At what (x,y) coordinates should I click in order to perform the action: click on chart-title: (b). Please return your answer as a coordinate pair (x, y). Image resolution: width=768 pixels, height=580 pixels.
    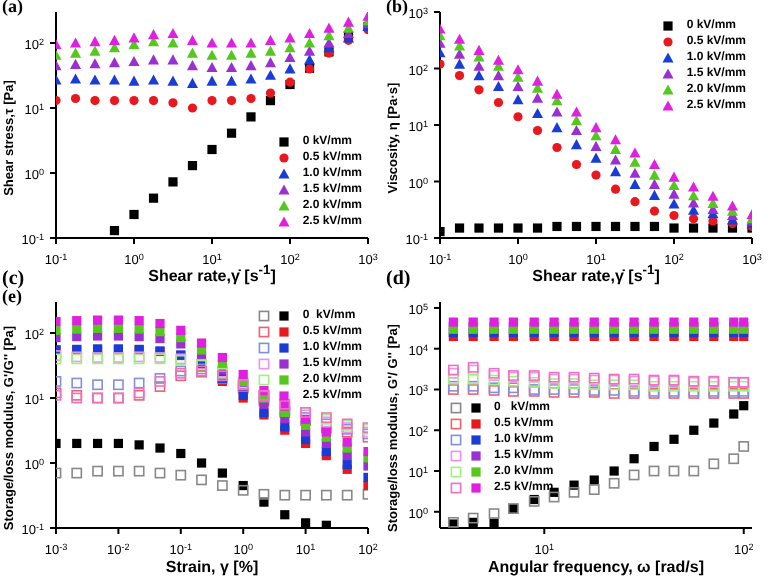
    Looking at the image, I should click on (397, 8).